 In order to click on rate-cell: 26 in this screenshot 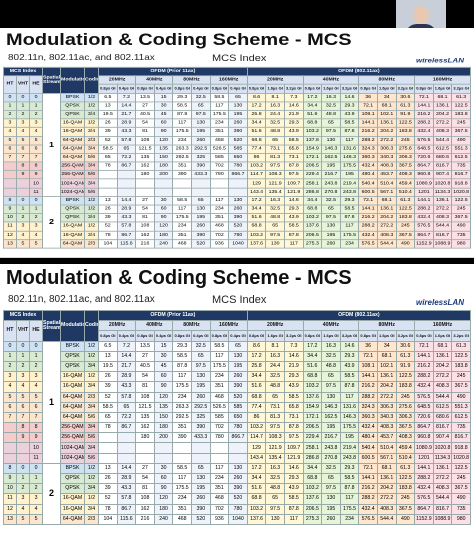, I will do `click(108, 478)`.